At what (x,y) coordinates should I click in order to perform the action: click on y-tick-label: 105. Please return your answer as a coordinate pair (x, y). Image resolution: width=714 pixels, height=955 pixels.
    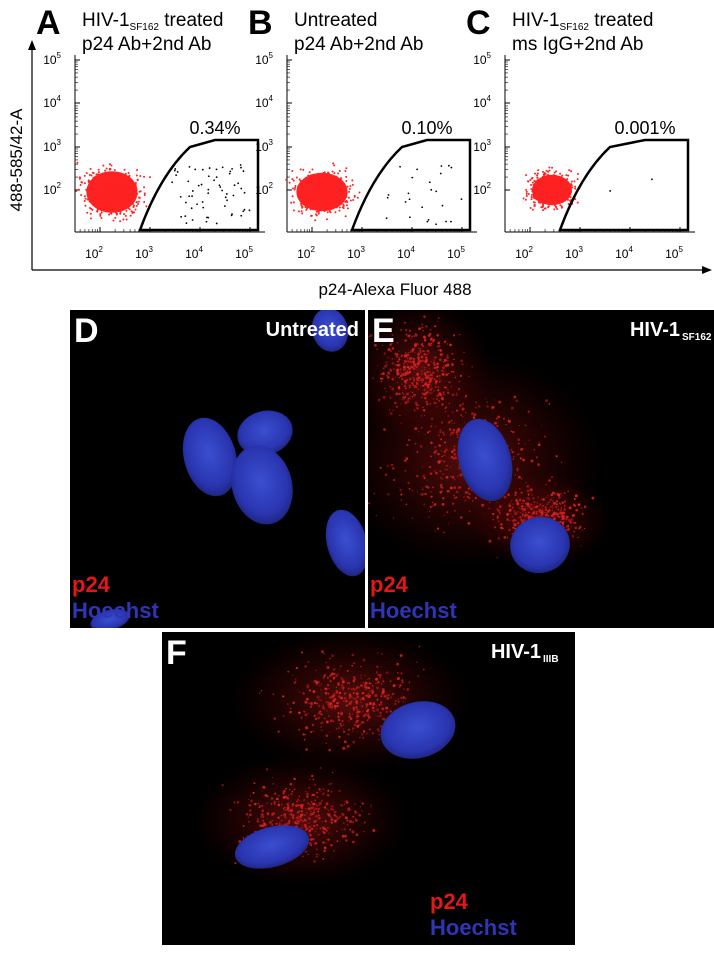
    Looking at the image, I should click on (482, 59).